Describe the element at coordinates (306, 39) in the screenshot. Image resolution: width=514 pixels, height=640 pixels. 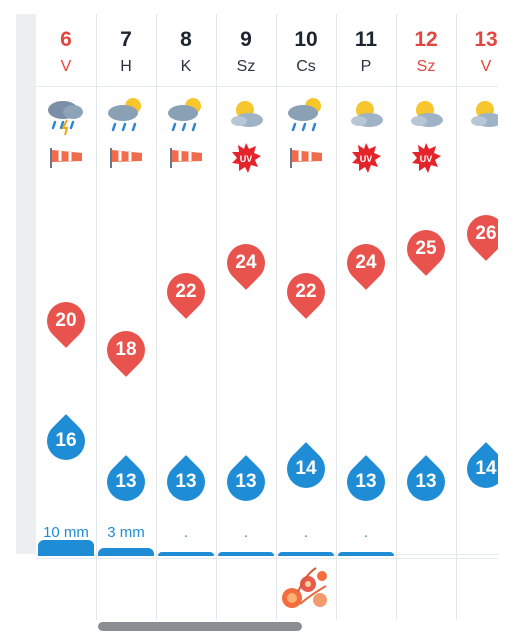
I see `day-number: 10` at that location.